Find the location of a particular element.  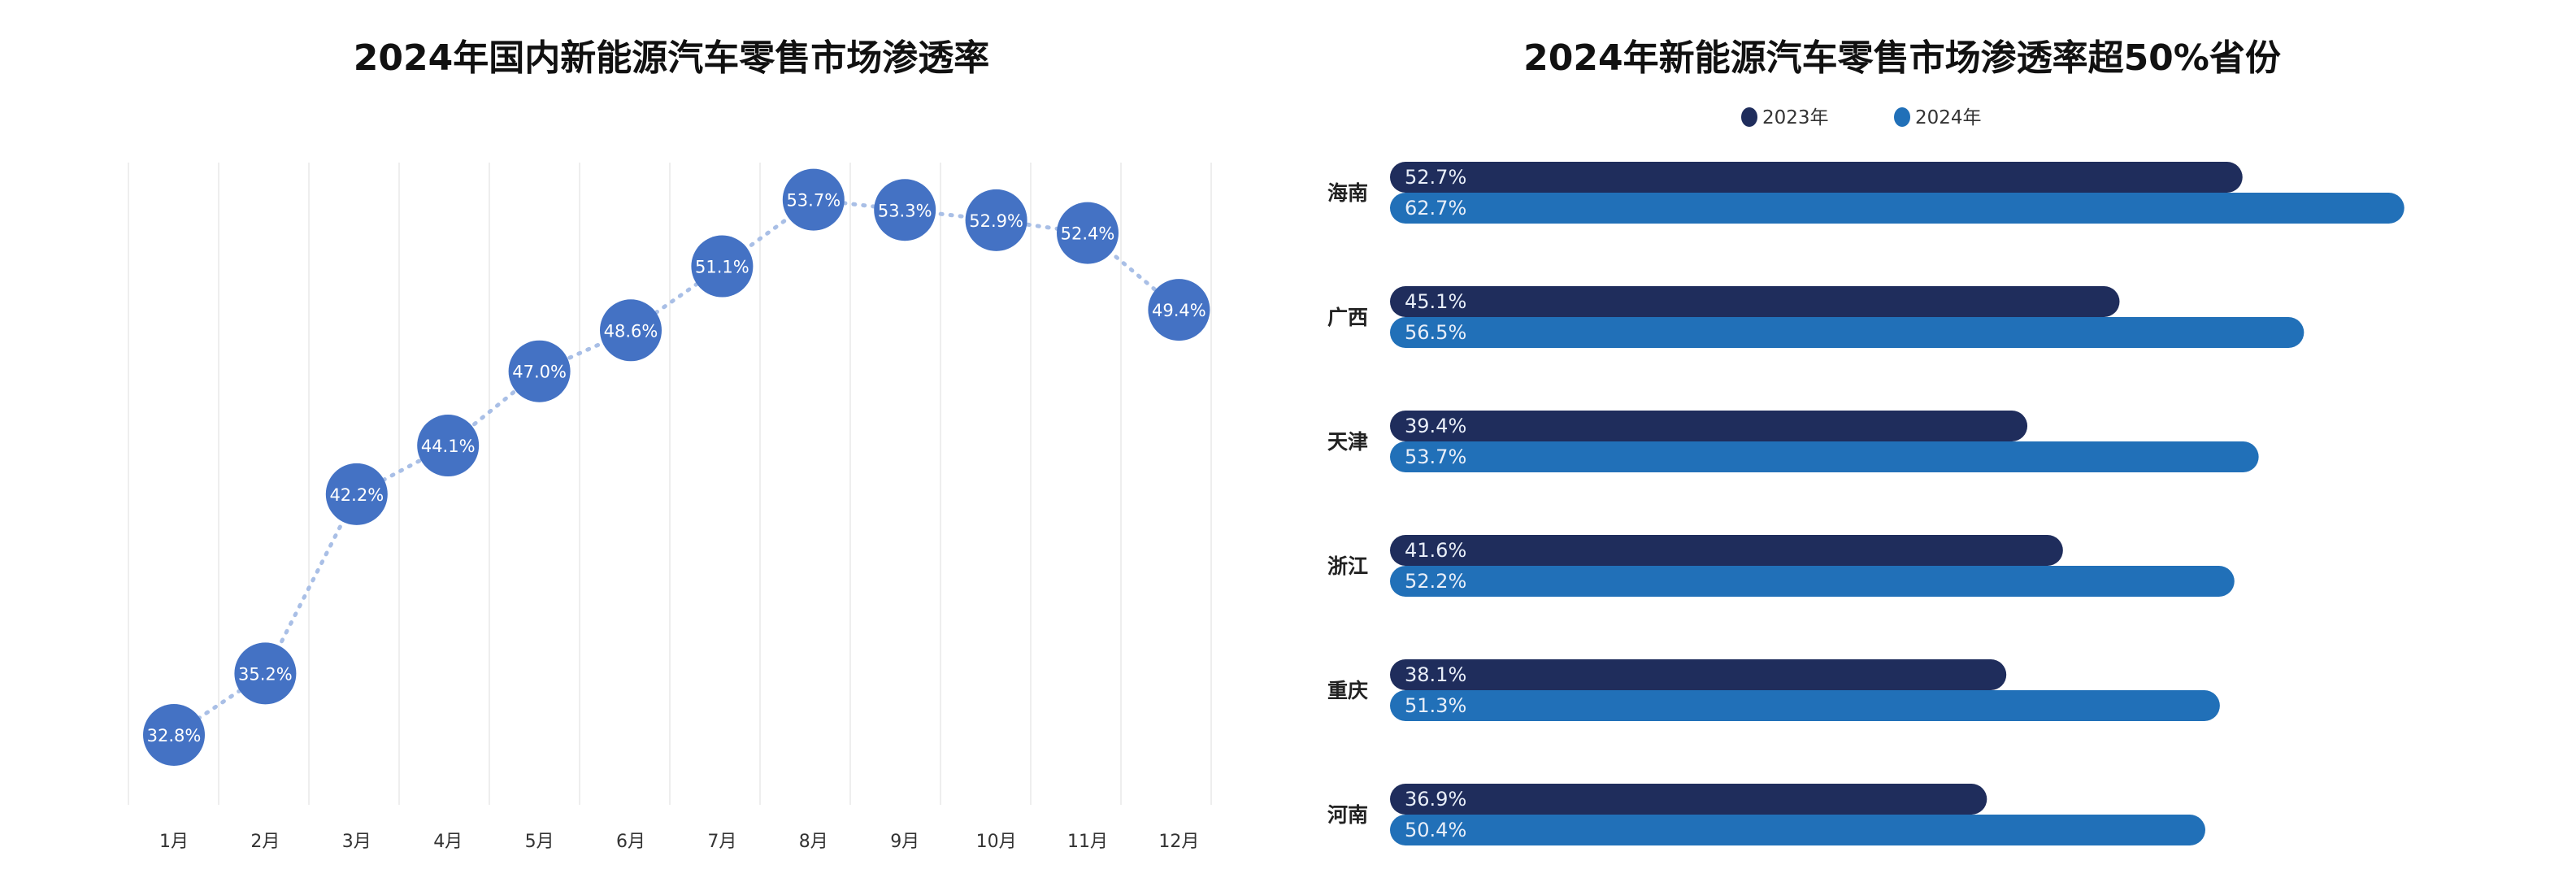

x-tick-label: 7月 is located at coordinates (721, 842).